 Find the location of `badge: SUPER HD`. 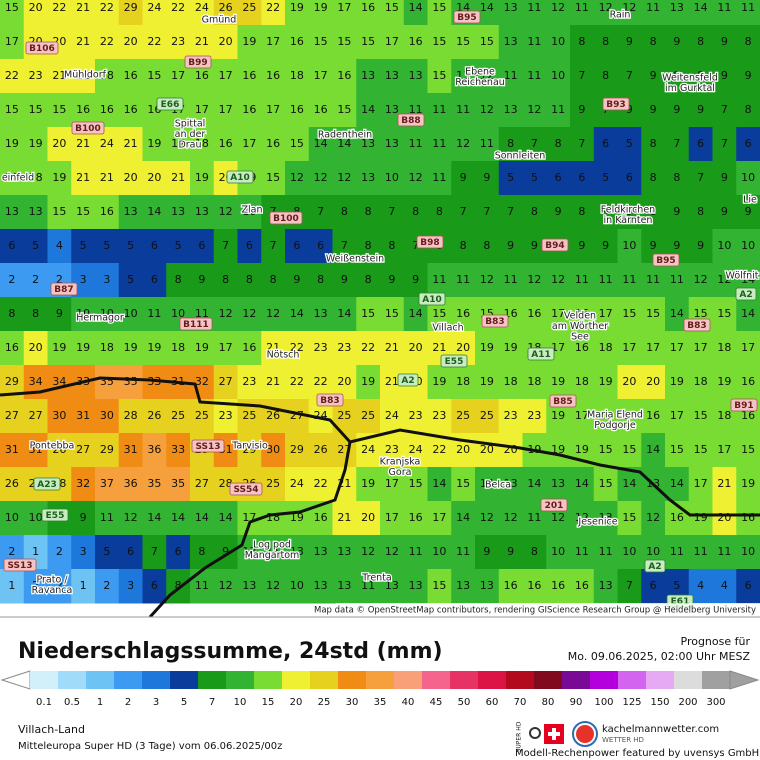

badge: SUPER HD is located at coordinates (519, 736).